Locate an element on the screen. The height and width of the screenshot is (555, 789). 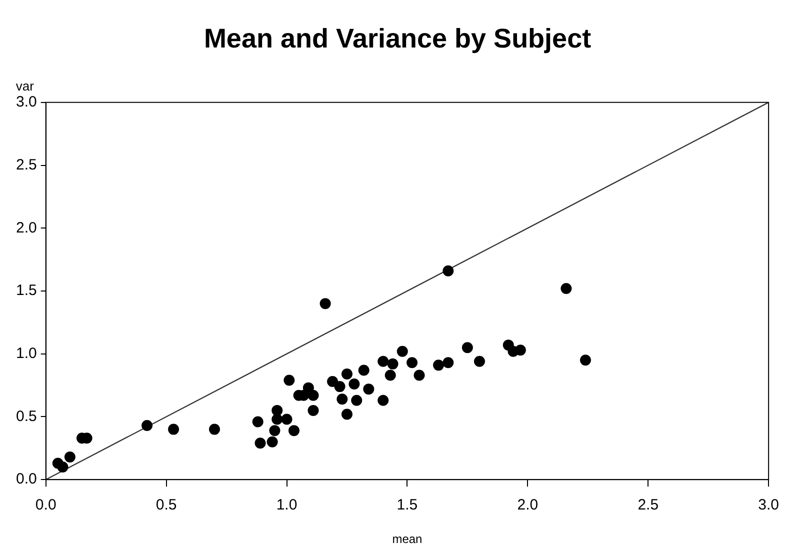
x-tick-label: 2.5 is located at coordinates (648, 505).